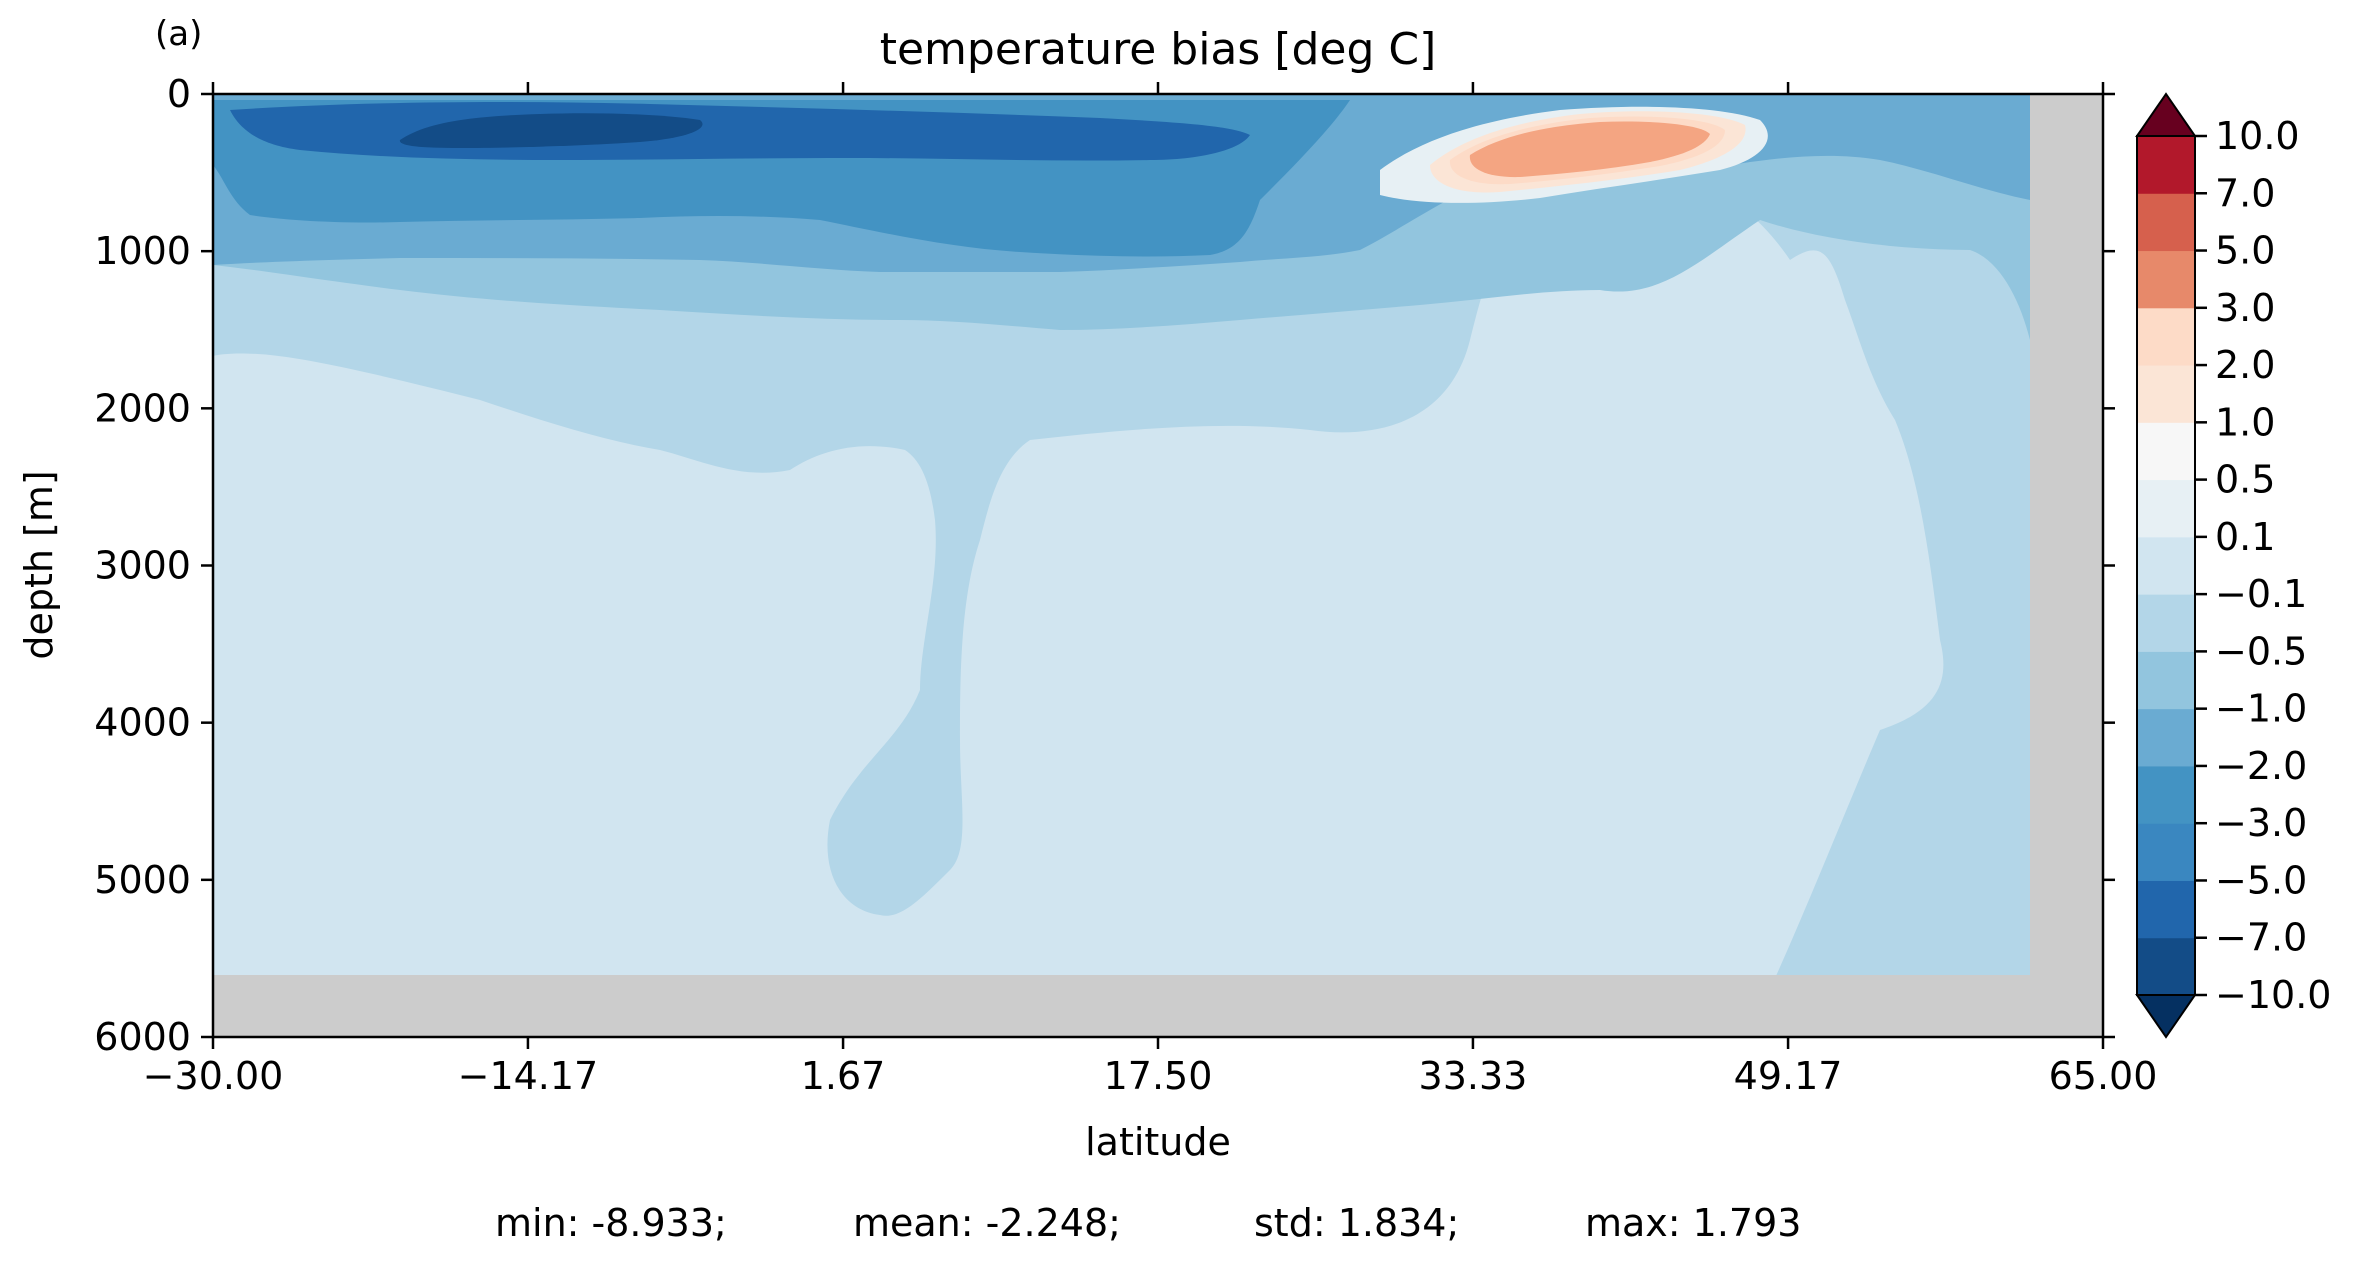  I want to click on y-tick-label: 0, so click(179, 94).